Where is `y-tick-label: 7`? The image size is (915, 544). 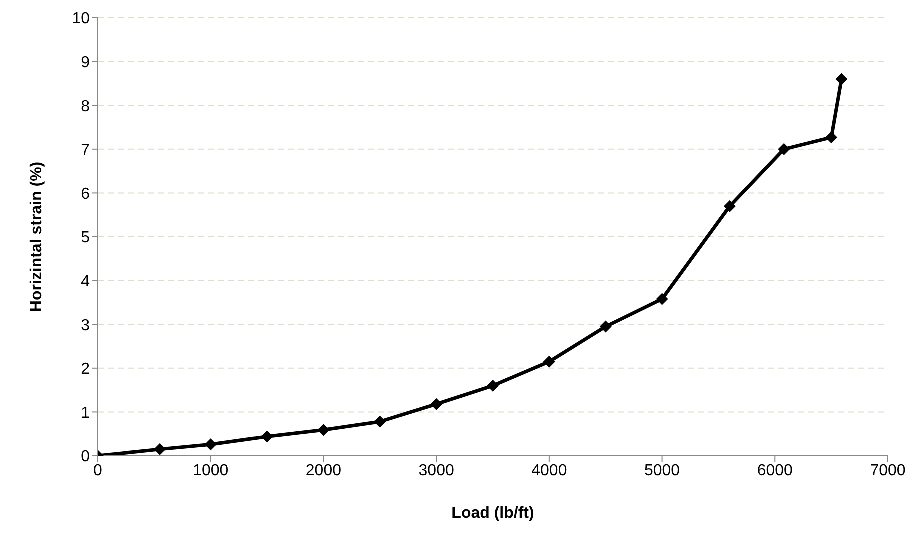
y-tick-label: 7 is located at coordinates (85, 151).